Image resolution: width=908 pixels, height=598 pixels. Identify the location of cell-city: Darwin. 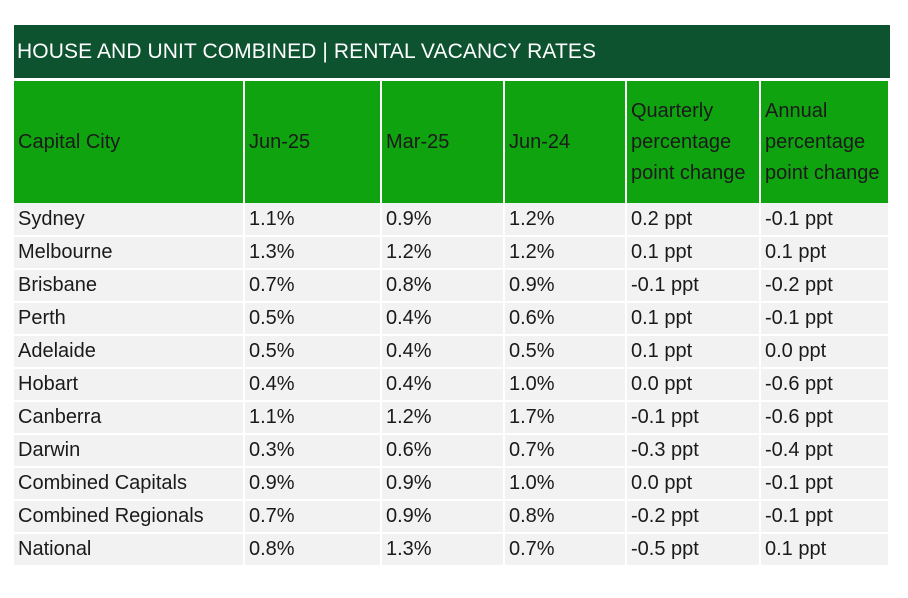
(129, 451).